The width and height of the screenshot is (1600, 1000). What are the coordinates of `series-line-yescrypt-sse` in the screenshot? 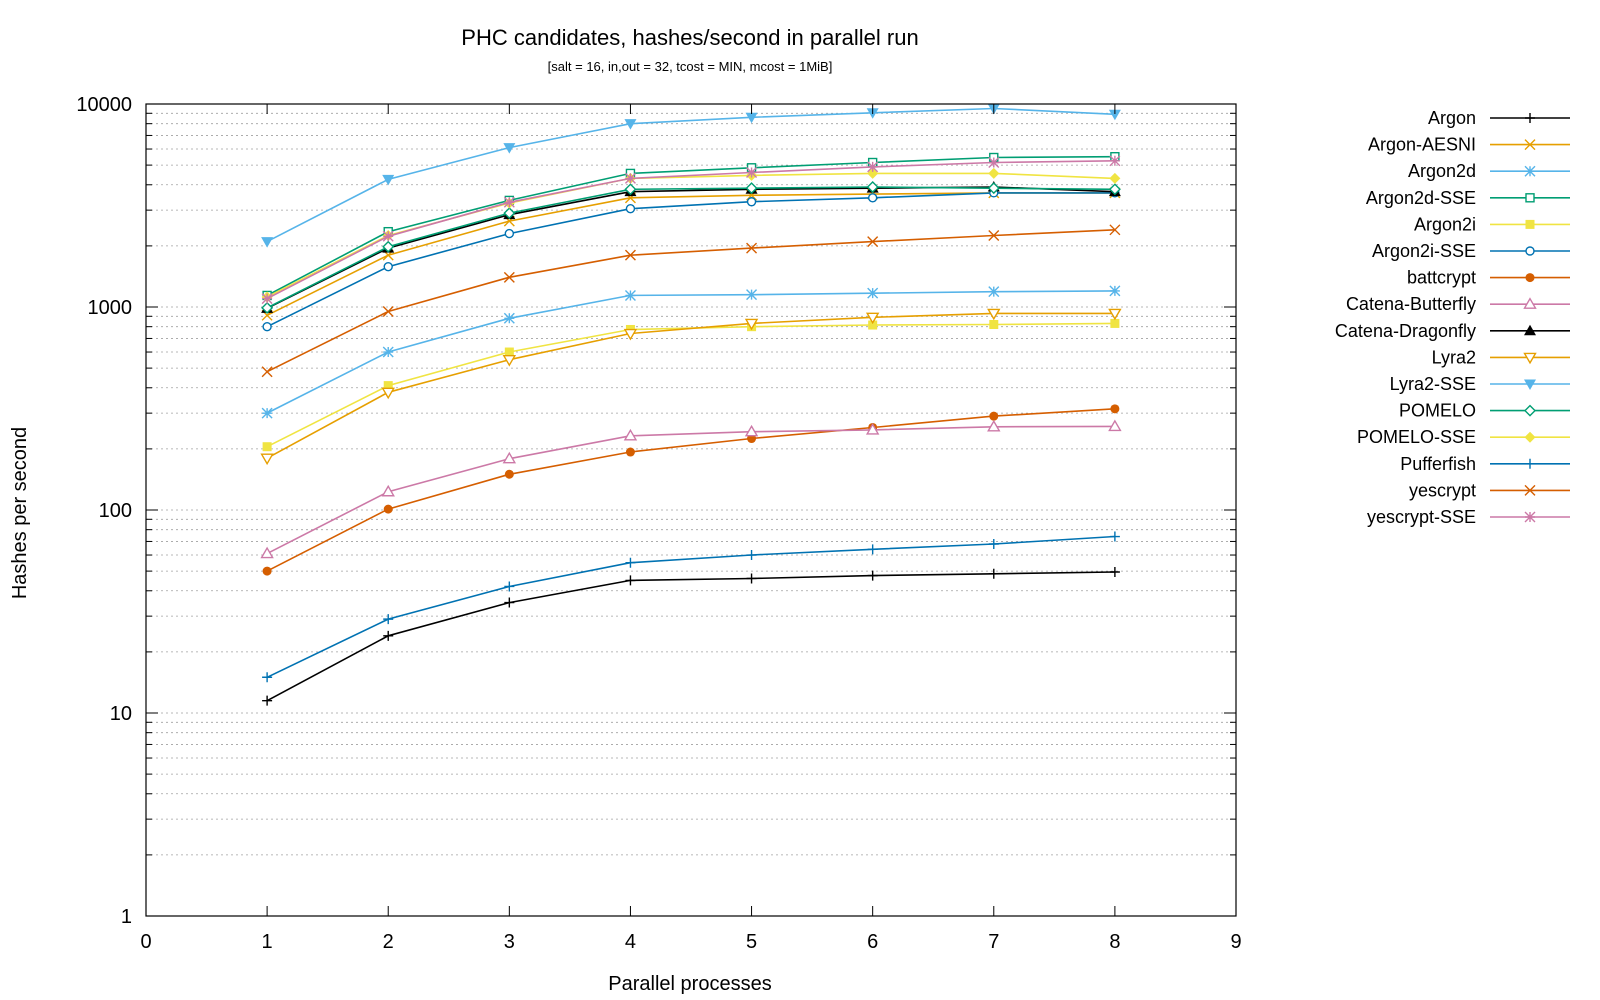 It's located at (690, 230).